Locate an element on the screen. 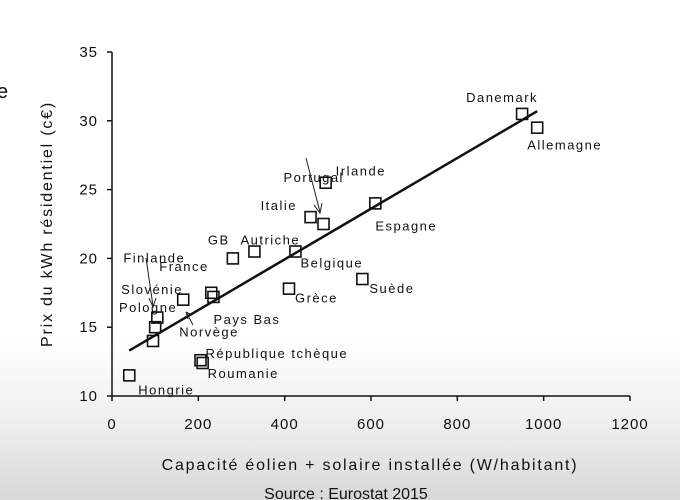 Image resolution: width=680 pixels, height=500 pixels. point-label: Slovénie is located at coordinates (152, 289).